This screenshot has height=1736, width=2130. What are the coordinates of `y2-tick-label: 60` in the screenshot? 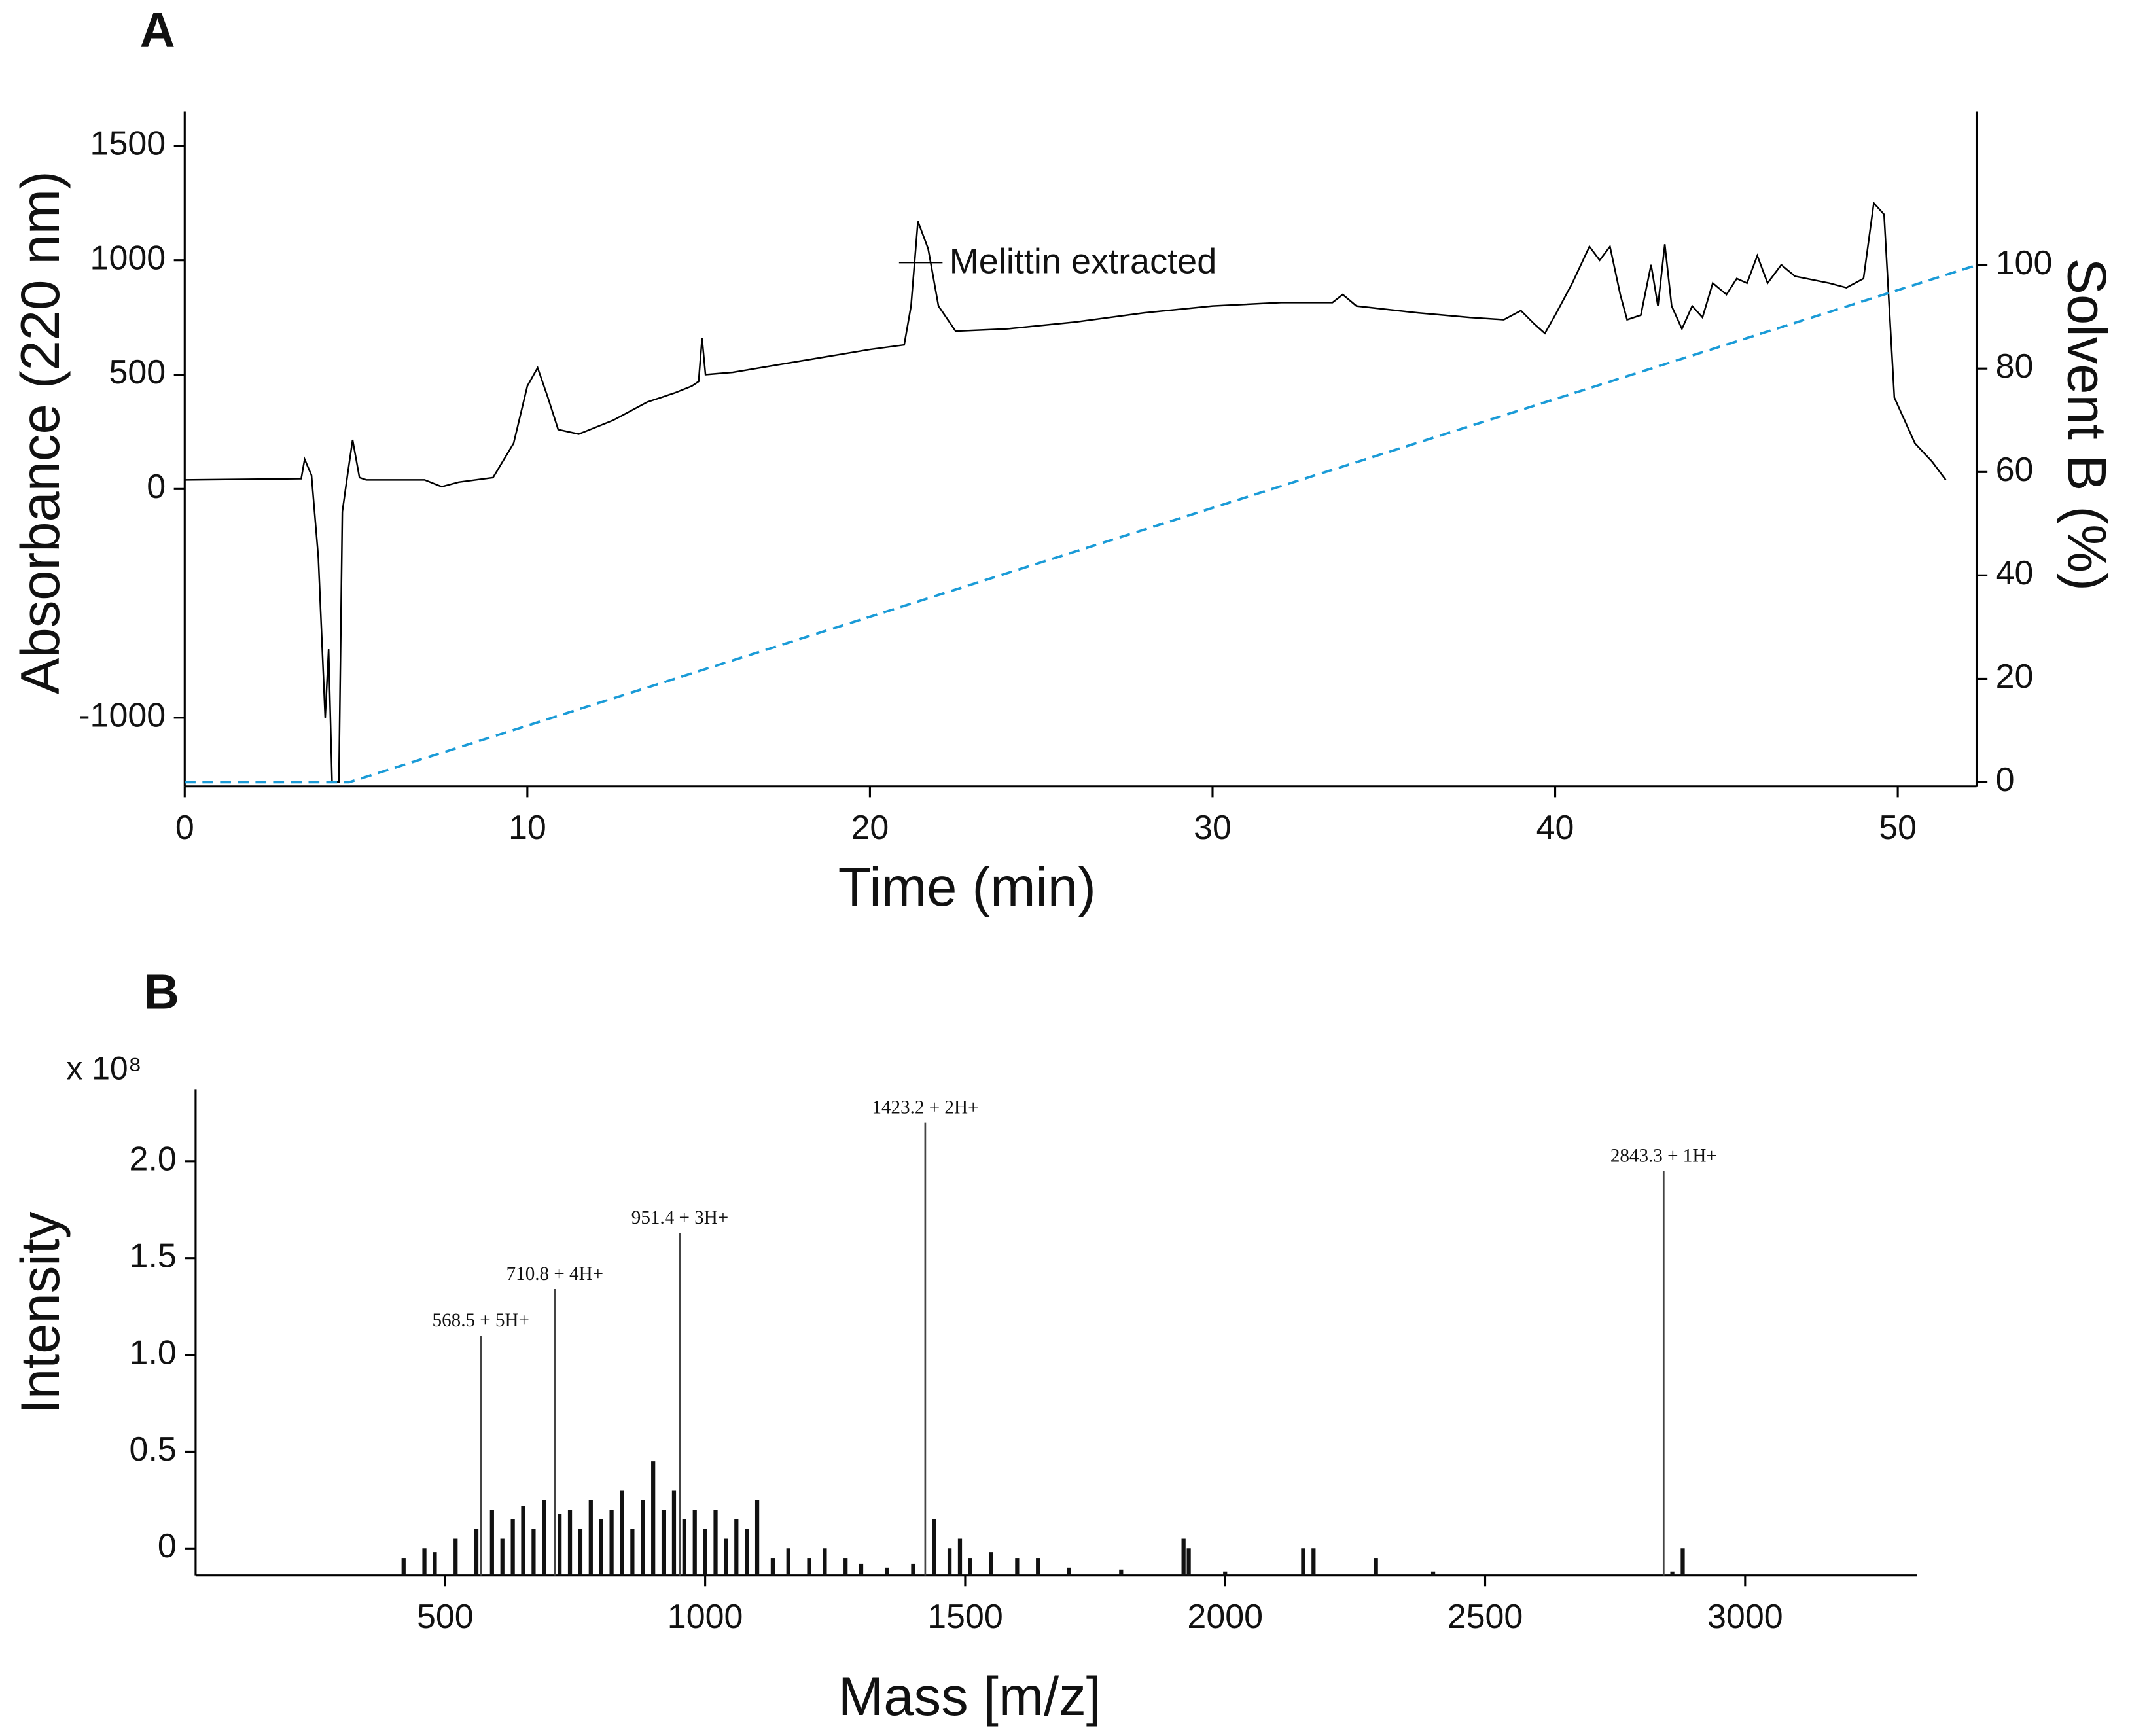 It's located at (2015, 470).